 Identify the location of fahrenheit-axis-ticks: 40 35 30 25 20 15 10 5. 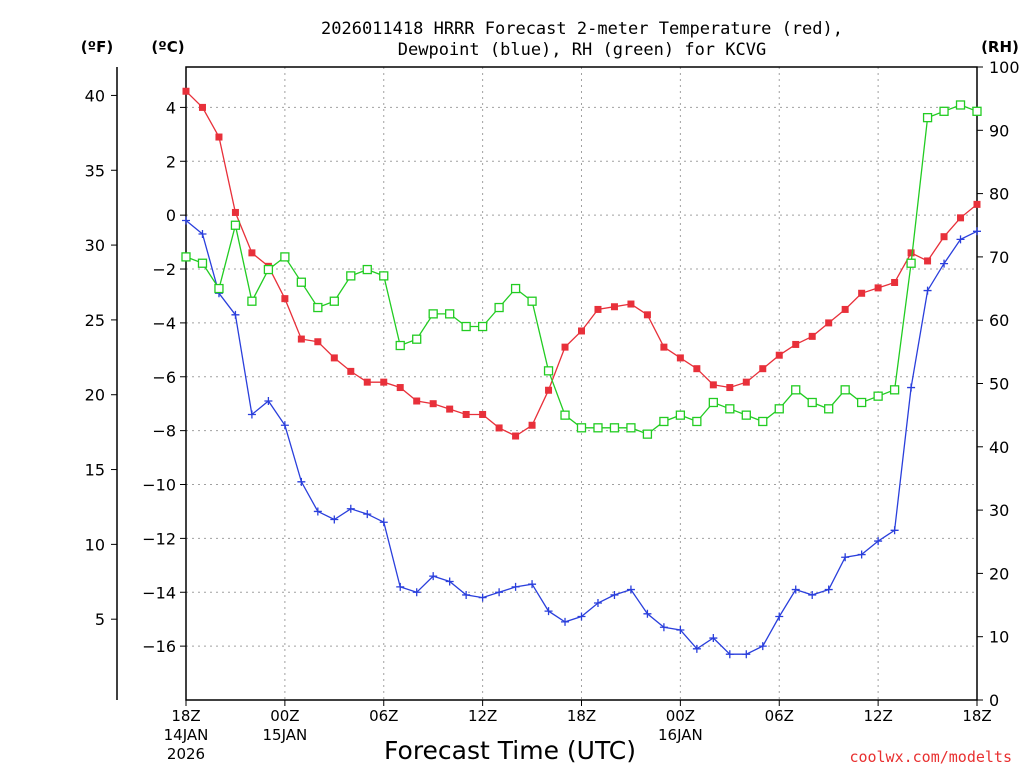
(101, 357).